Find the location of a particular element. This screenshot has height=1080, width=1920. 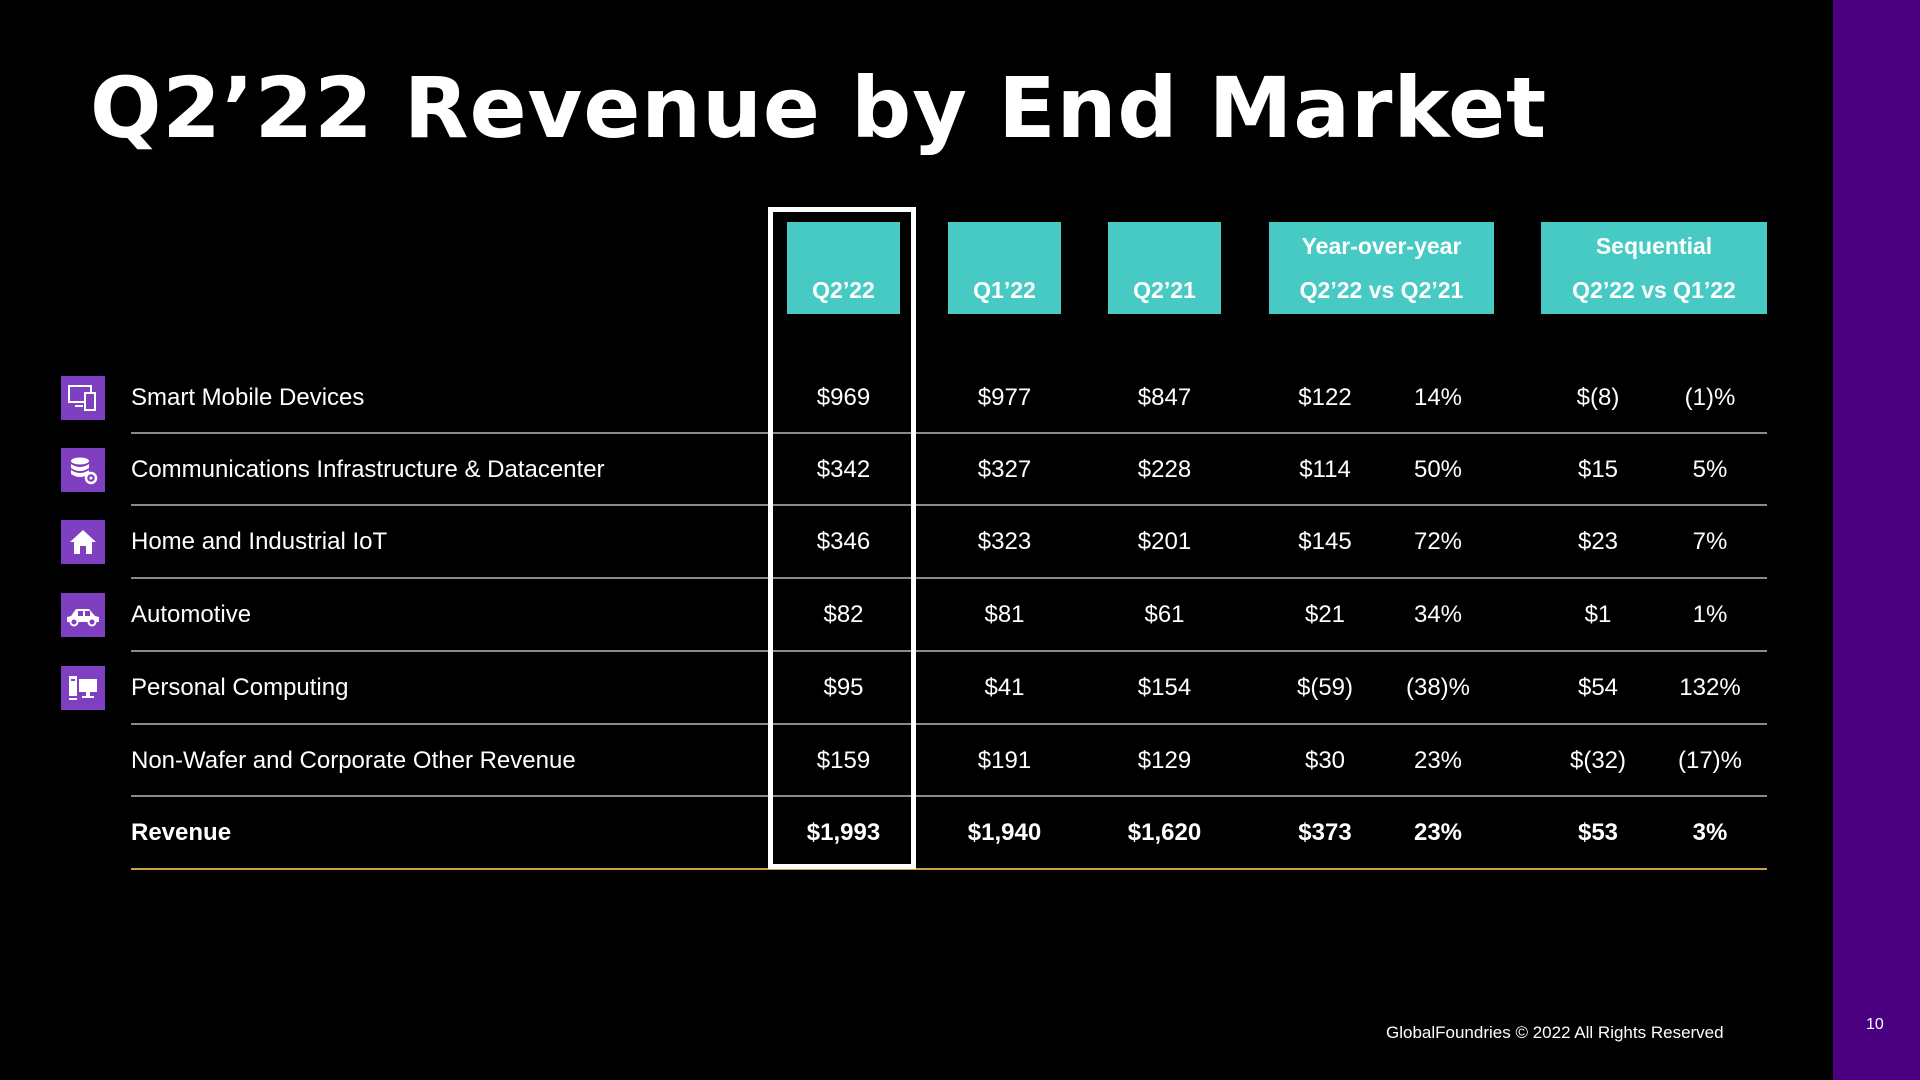

cell-seq-abs: $23 is located at coordinates (1598, 541).